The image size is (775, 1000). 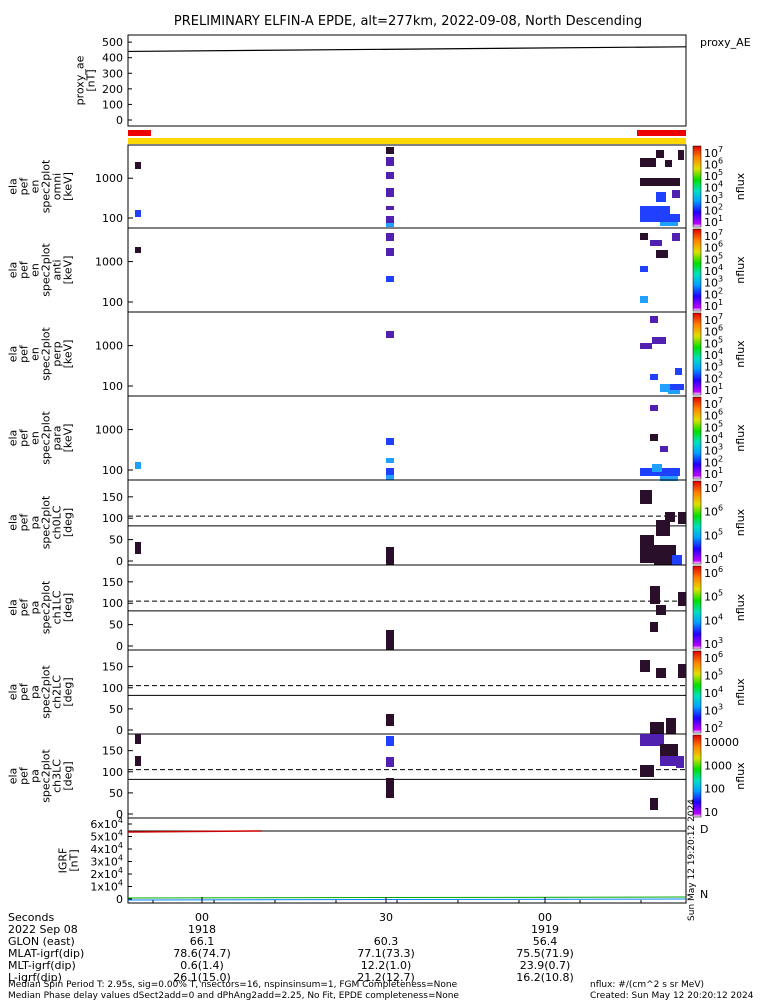 I want to click on ylabel-line: ch0LC, so click(x=57, y=522).